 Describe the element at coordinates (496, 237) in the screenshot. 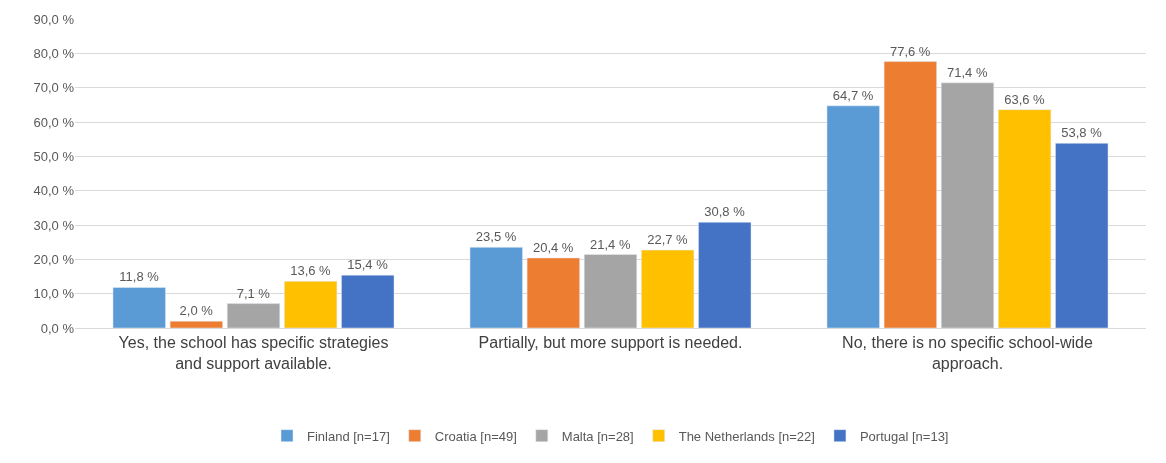

I see `data-label: 23,5 %` at that location.